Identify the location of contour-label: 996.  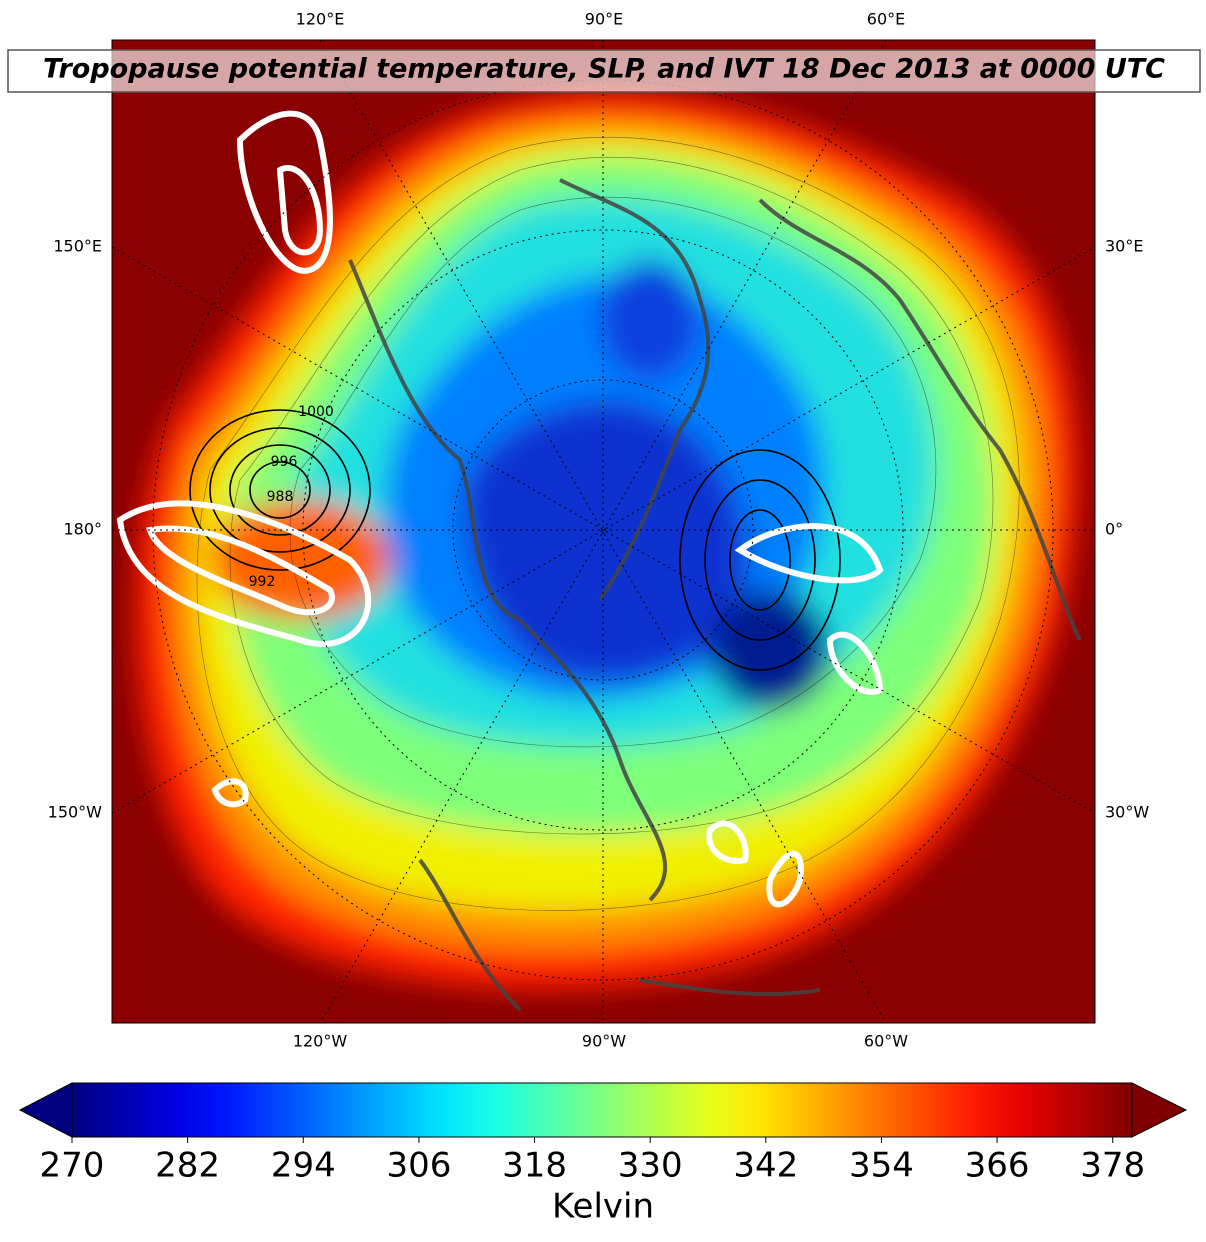
(284, 462).